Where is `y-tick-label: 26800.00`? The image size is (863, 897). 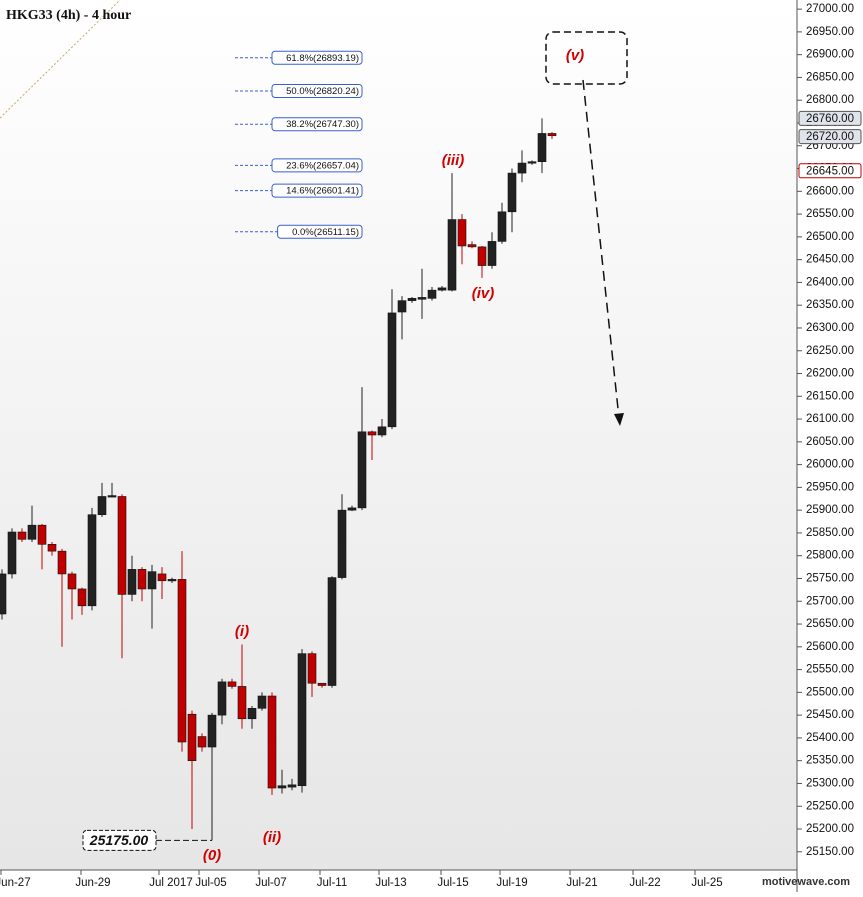 y-tick-label: 26800.00 is located at coordinates (830, 100).